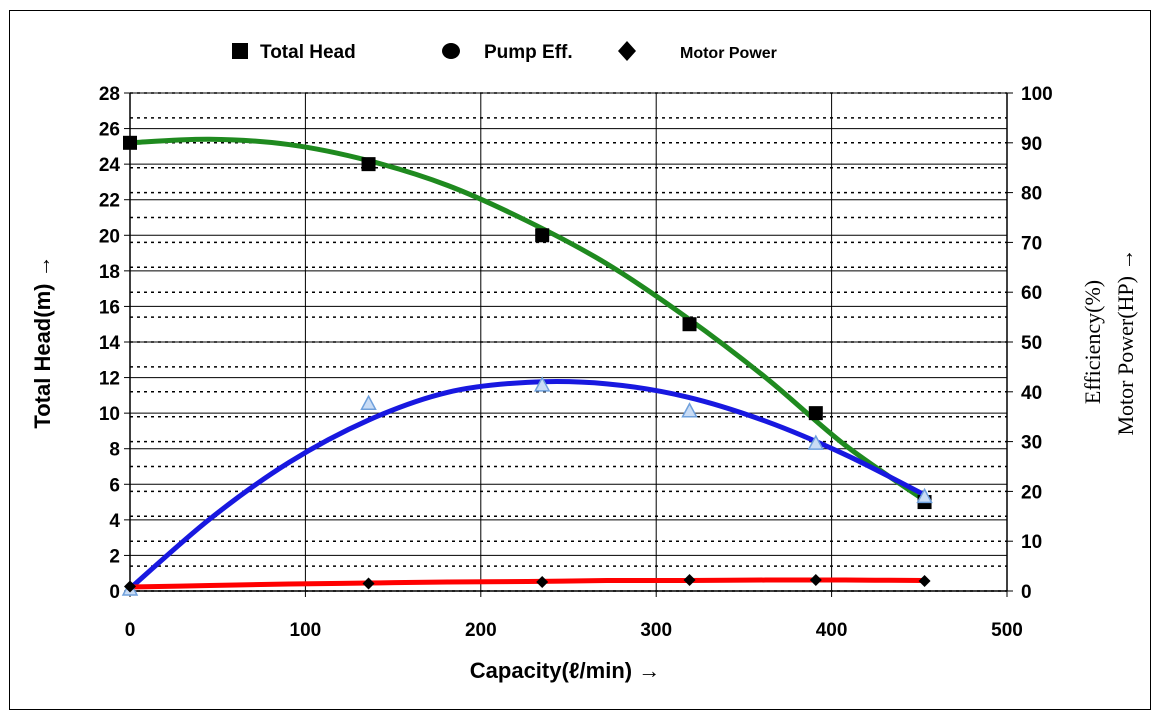 Image resolution: width=1163 pixels, height=722 pixels. Describe the element at coordinates (1037, 94) in the screenshot. I see `y-right-tick-label: 100` at that location.